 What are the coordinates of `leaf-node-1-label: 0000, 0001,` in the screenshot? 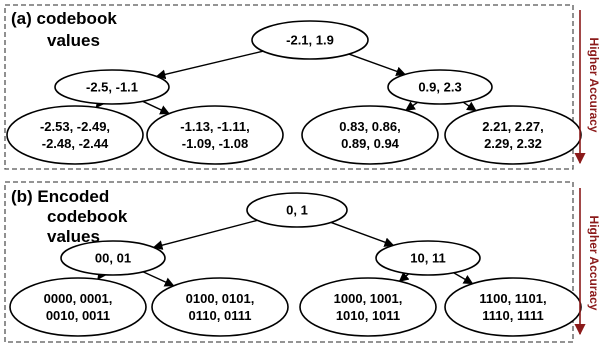 It's located at (78, 298).